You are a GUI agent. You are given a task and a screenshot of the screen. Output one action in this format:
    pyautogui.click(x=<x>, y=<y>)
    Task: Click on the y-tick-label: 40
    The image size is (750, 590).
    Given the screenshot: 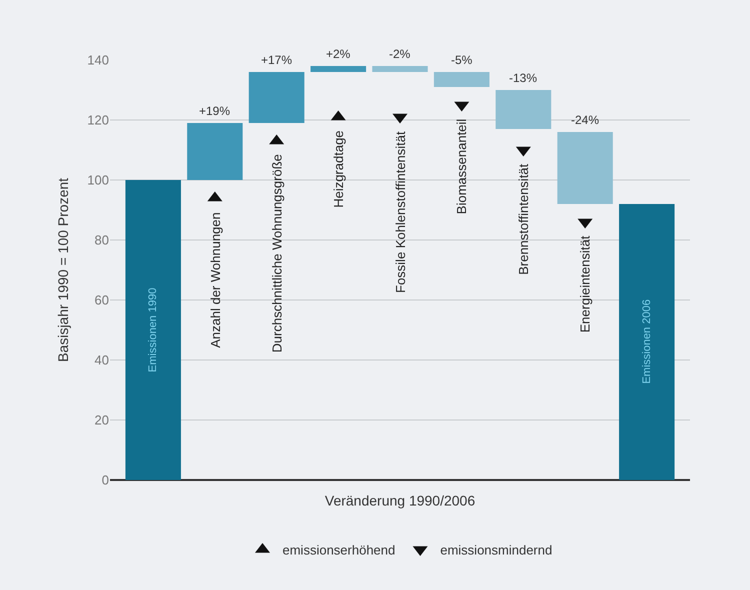 What is the action you would take?
    pyautogui.click(x=101, y=360)
    